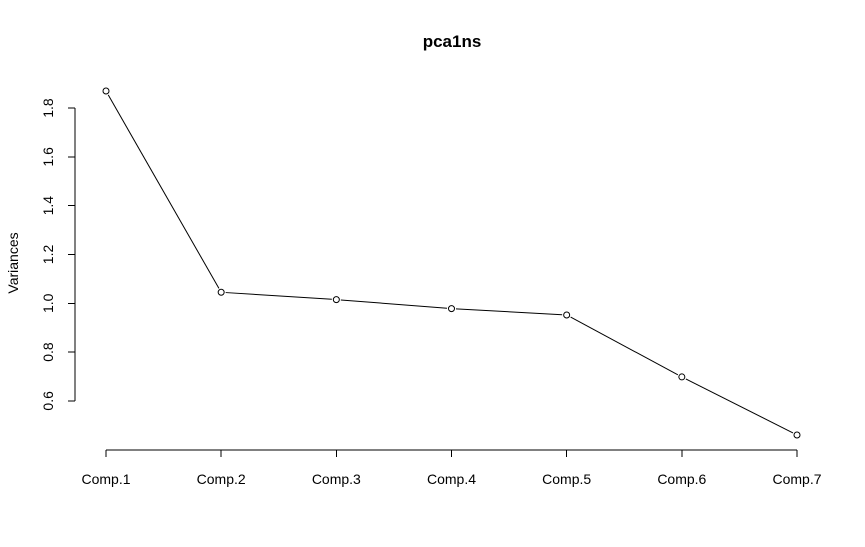 This screenshot has height=547, width=865. I want to click on y-tick-label: 1.8, so click(48, 108).